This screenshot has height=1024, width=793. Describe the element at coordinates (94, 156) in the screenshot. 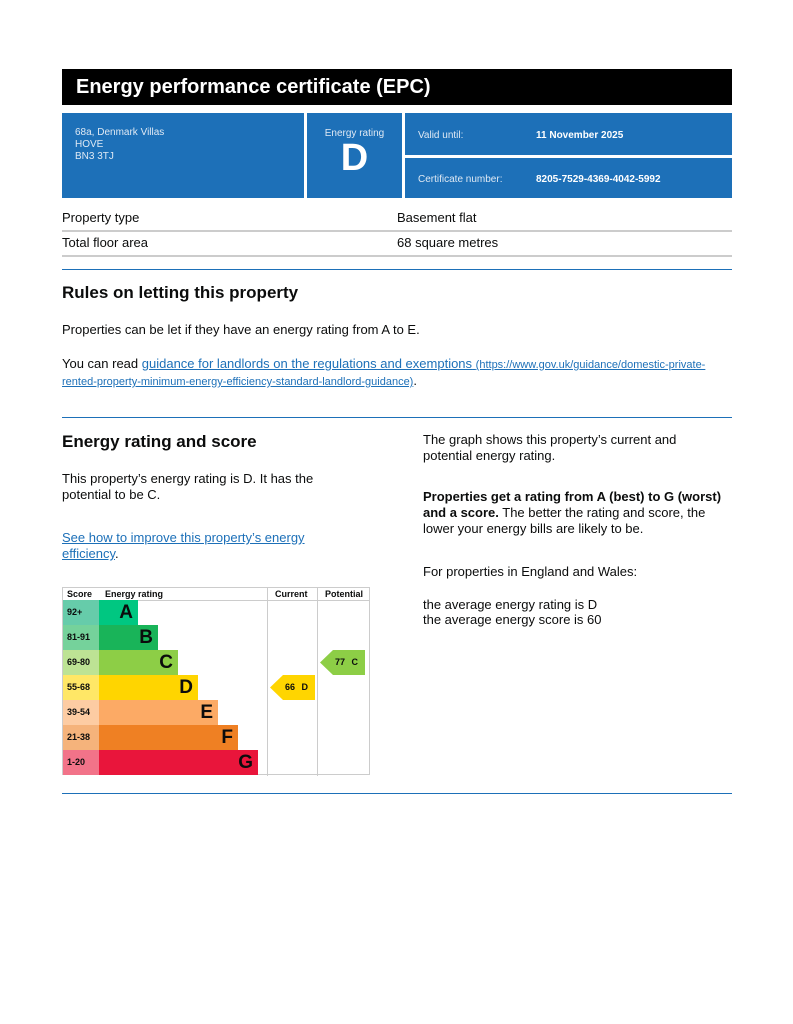

I see `address-line: BN3 3TJ` at that location.